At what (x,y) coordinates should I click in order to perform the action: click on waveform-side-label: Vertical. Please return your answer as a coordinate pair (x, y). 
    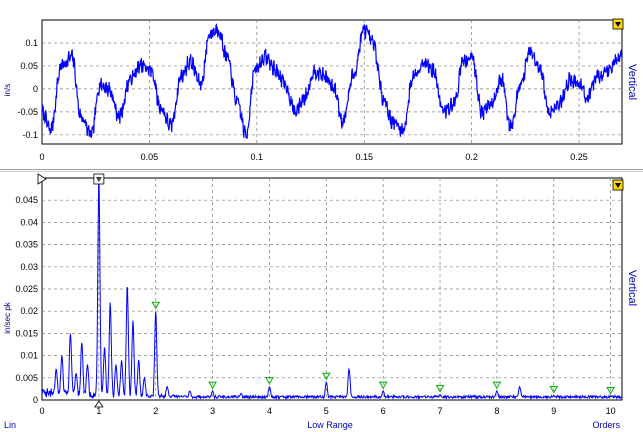
    Looking at the image, I should click on (632, 82).